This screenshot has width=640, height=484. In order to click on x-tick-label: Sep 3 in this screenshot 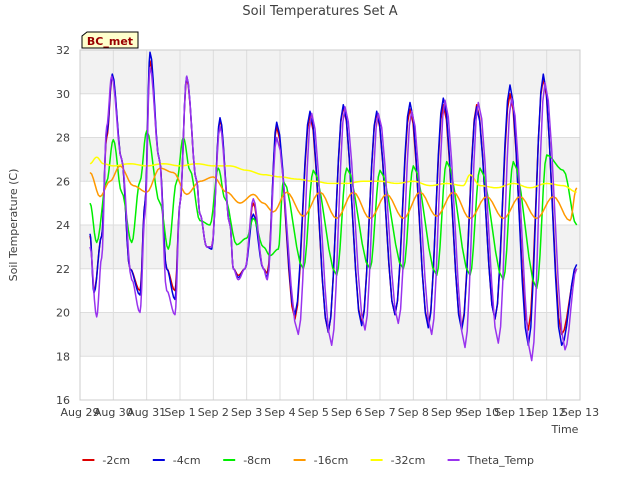, I will do `click(246, 412)`.